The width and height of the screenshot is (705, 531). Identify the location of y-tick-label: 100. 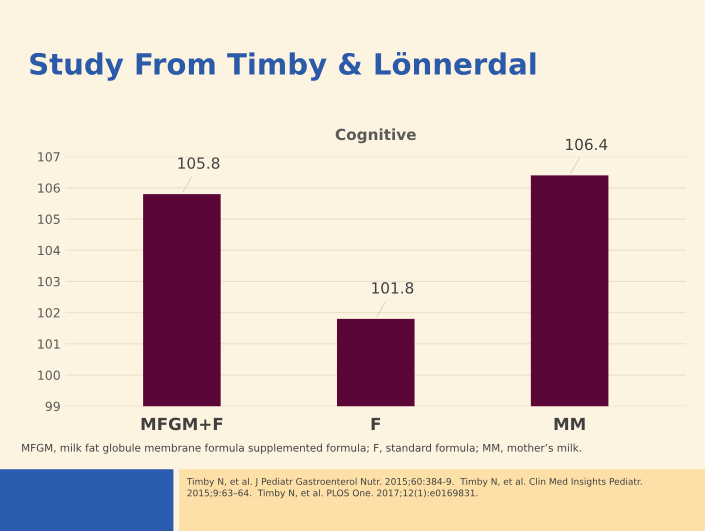
(49, 375).